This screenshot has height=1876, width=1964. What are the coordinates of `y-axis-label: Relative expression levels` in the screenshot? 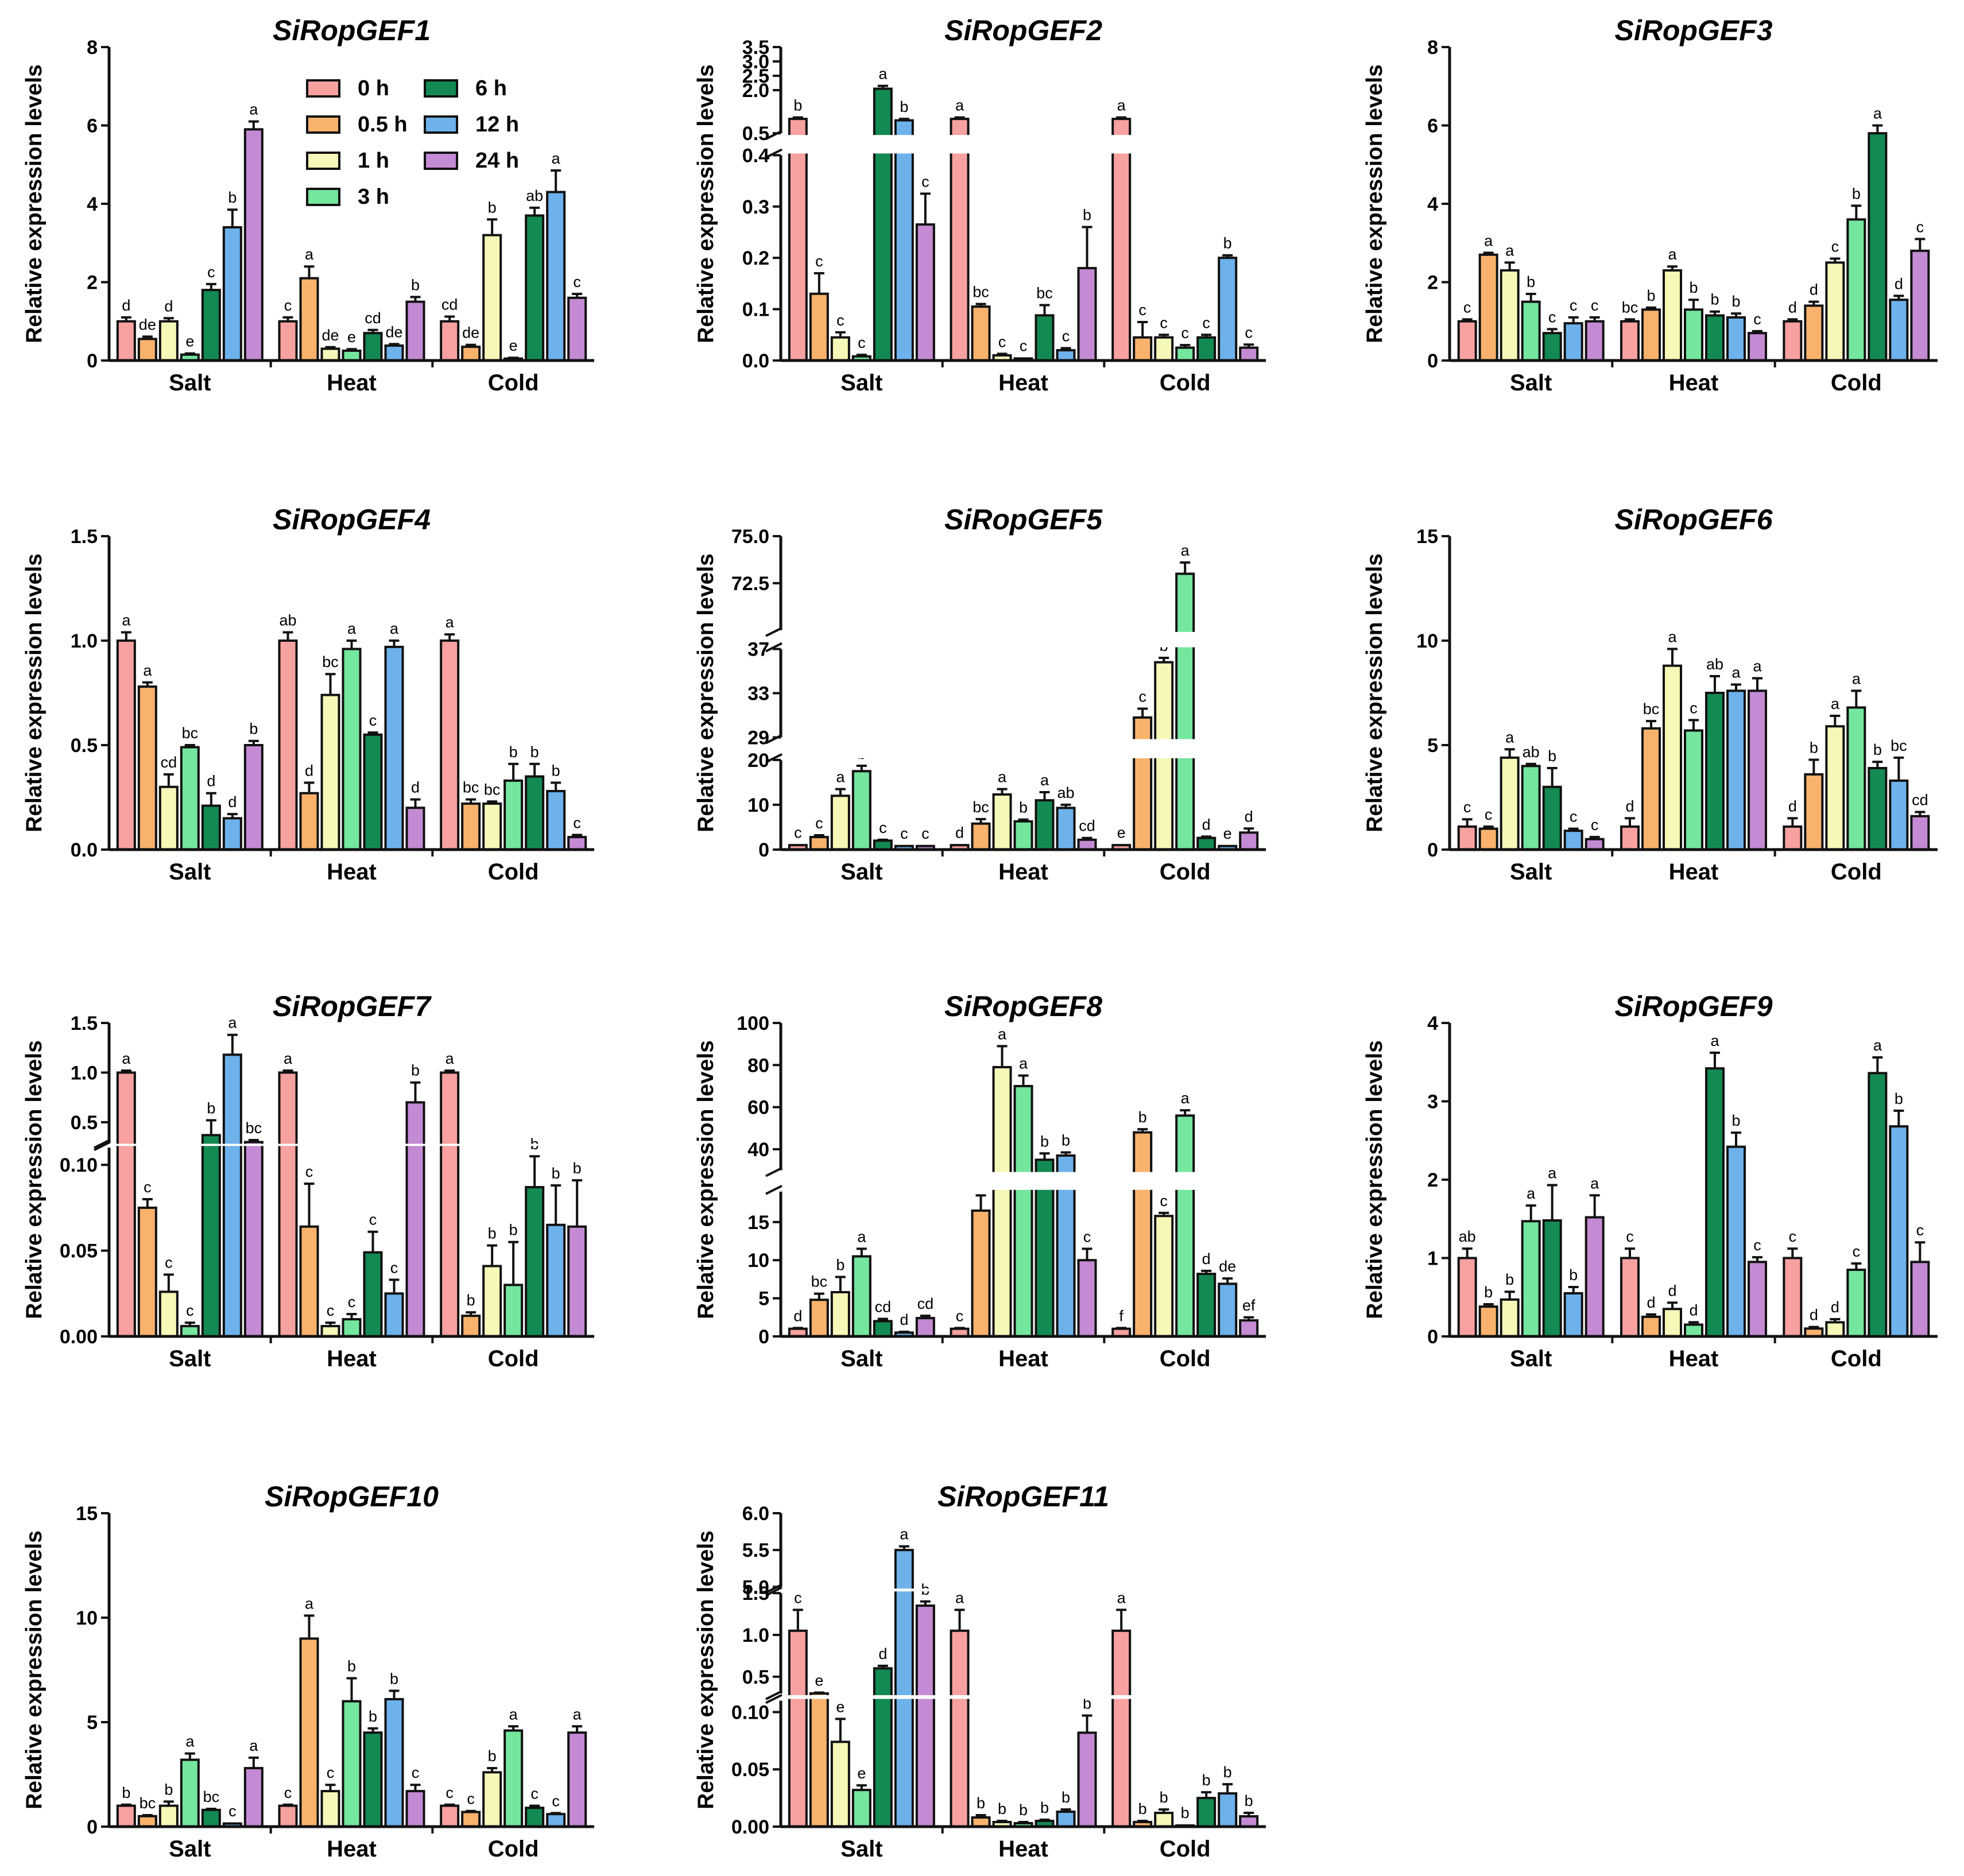 It's located at (1375, 693).